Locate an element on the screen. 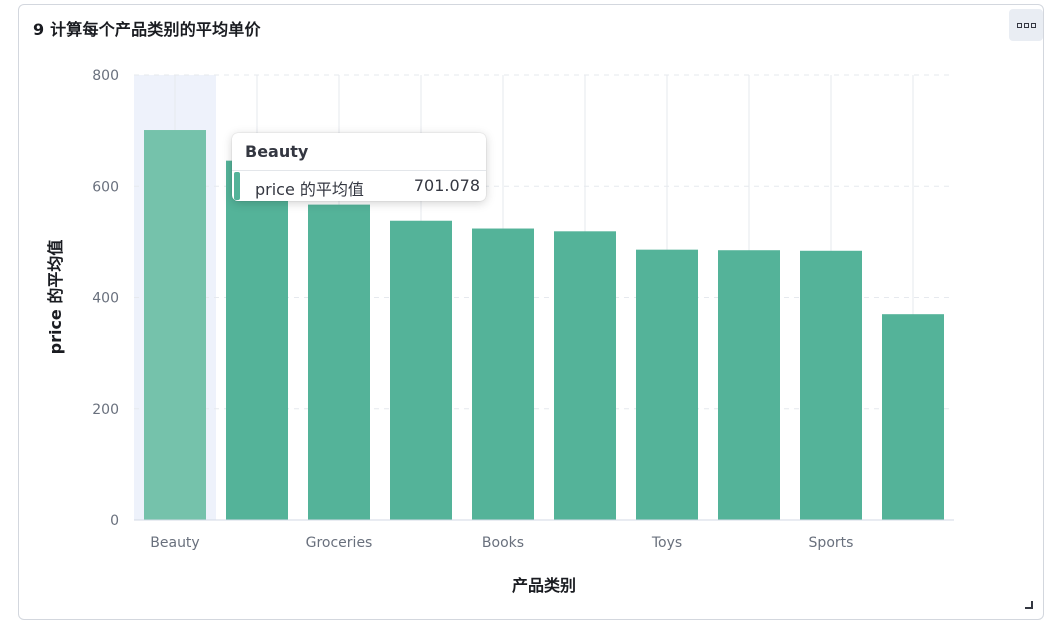  x-axis-title: 产品类别 is located at coordinates (544, 585).